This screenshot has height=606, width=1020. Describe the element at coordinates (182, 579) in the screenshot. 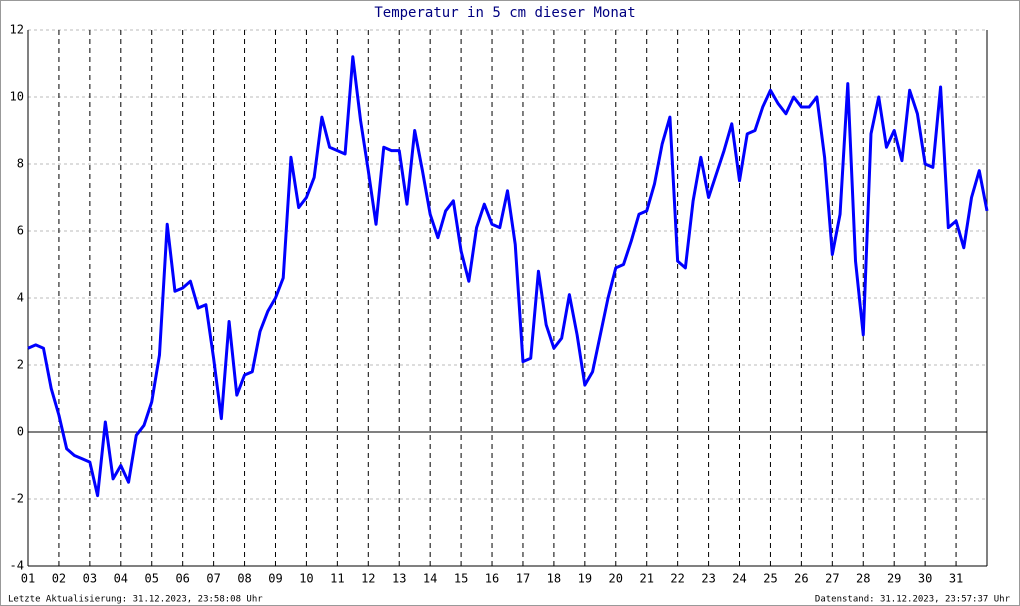

I see `x-tick-label: 06` at that location.